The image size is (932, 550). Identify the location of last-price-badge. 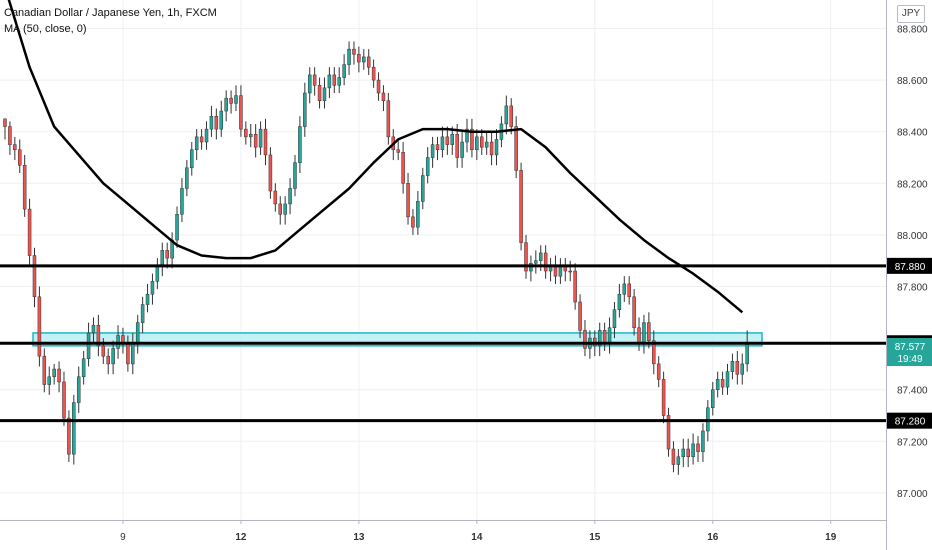
(909, 352).